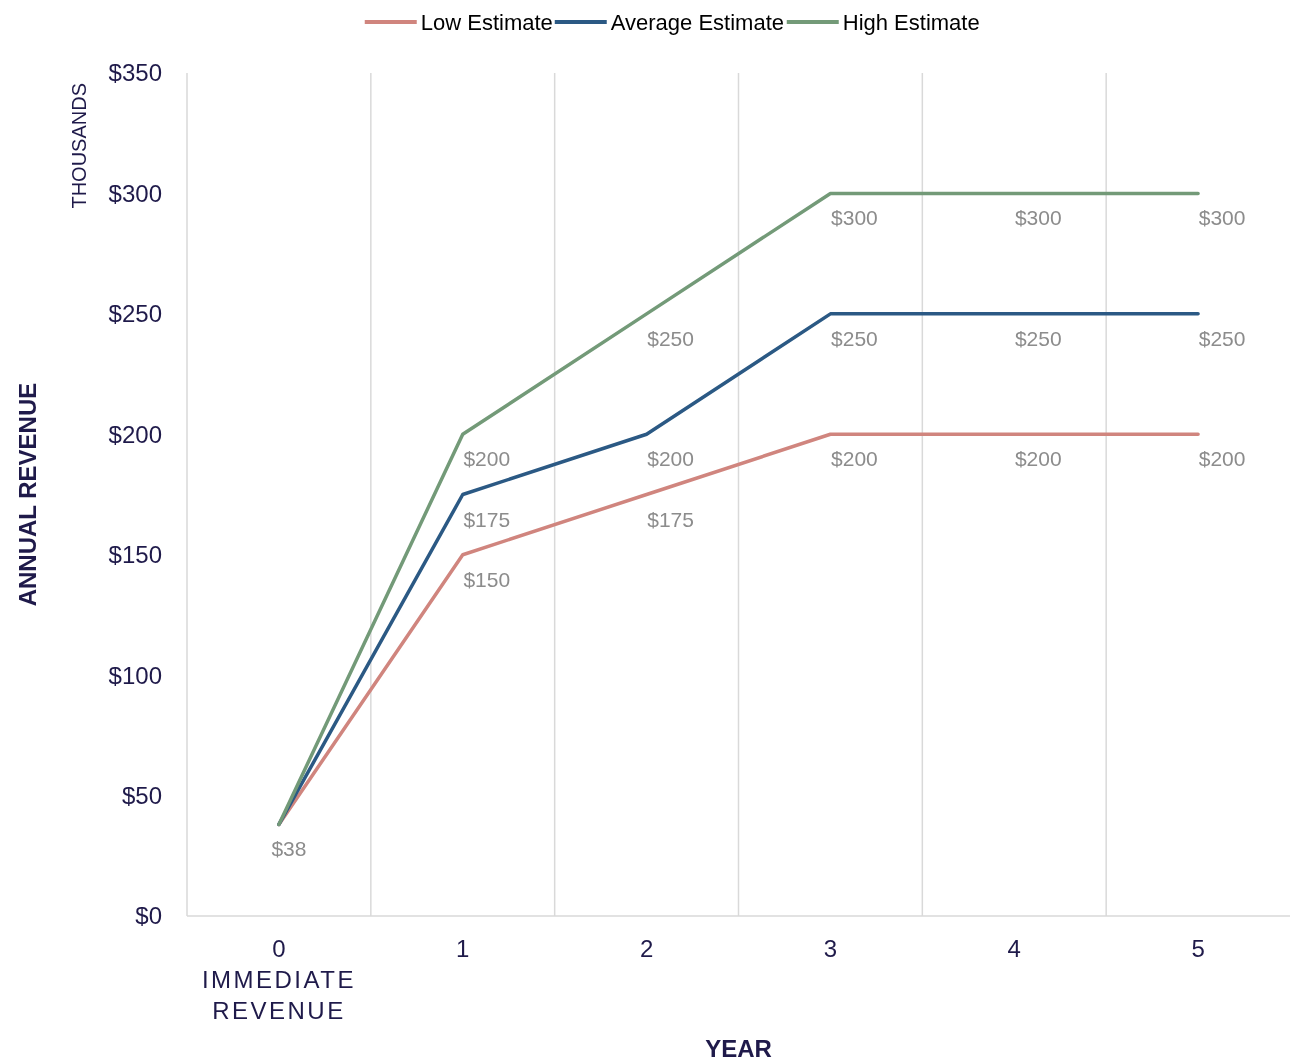  Describe the element at coordinates (1198, 948) in the screenshot. I see `x-tick-label: 5` at that location.